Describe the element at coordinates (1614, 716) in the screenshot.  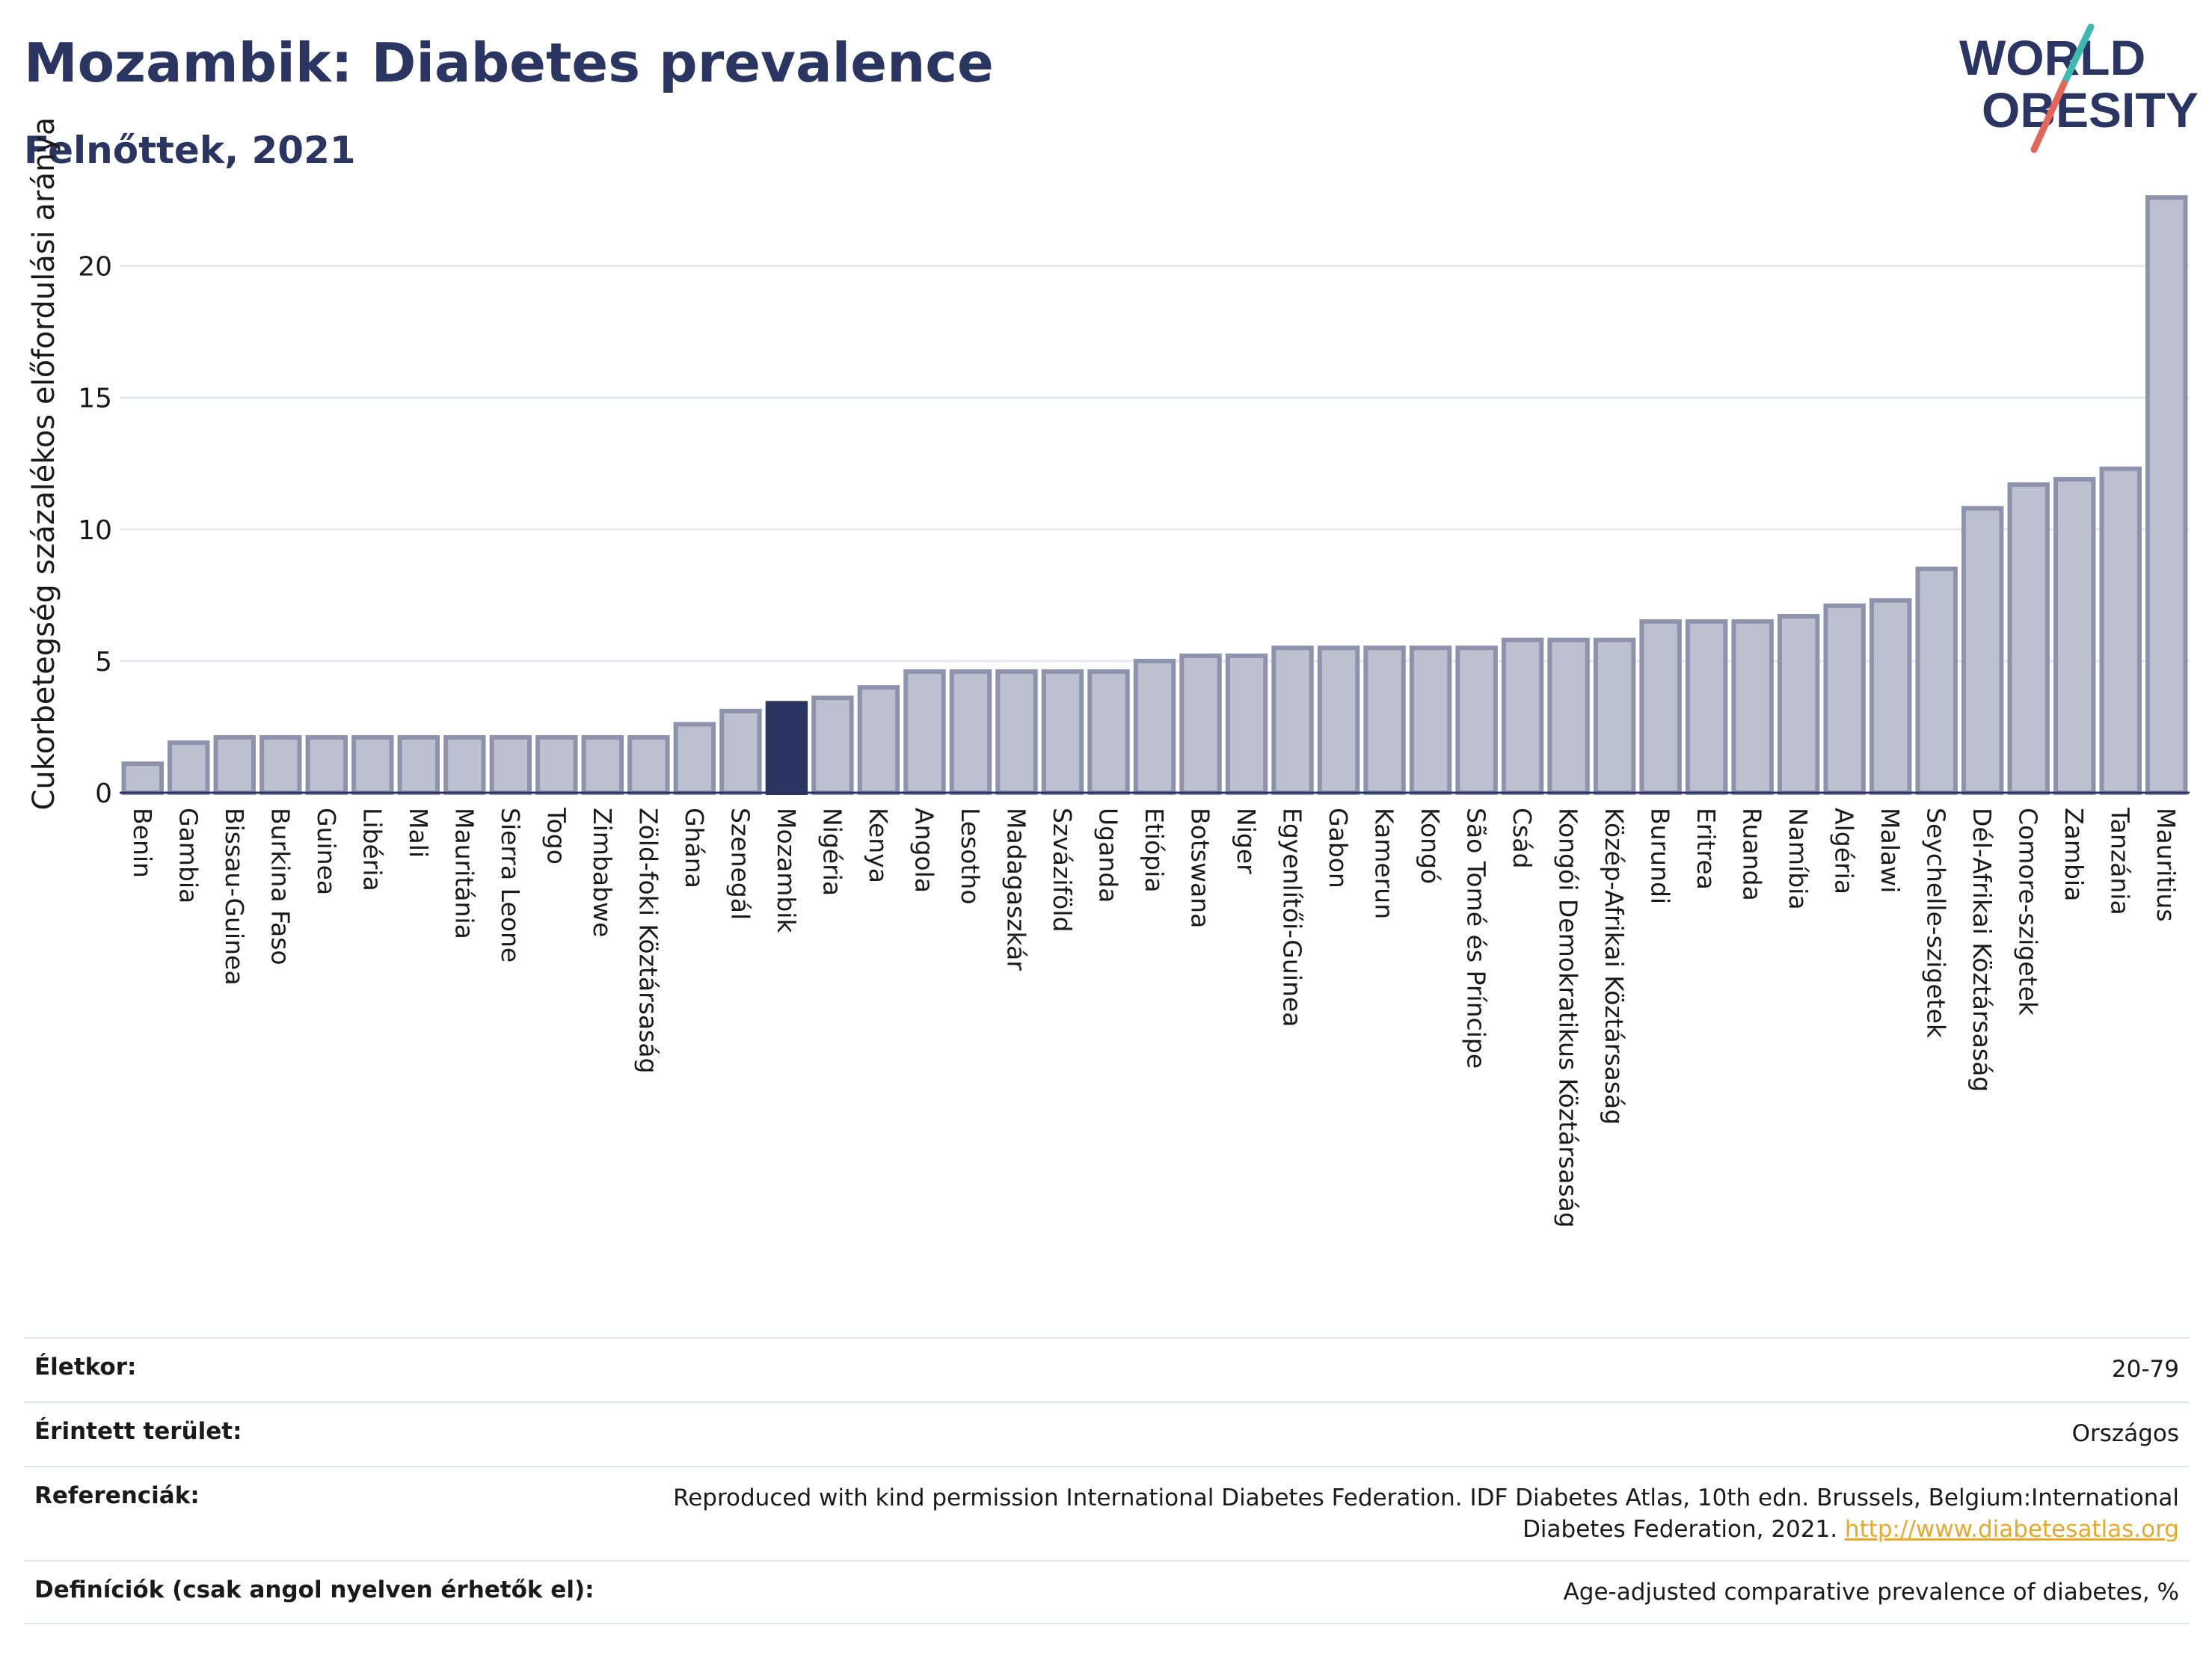
I see `bar-közép-afrikai-köztársaság` at that location.